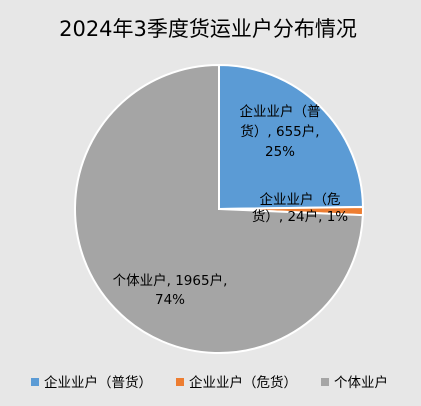 This screenshot has width=421, height=406. What do you see at coordinates (208, 29) in the screenshot?
I see `chart-title: 2024年3季度货运业户分布情况` at bounding box center [208, 29].